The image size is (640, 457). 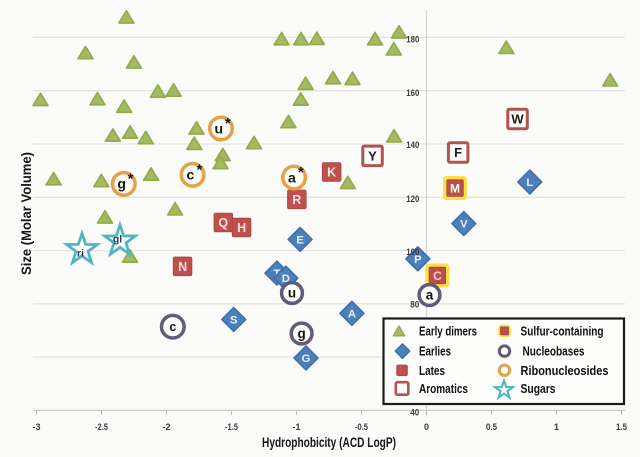 What do you see at coordinates (117, 240) in the screenshot?
I see `svg-text: gl` at bounding box center [117, 240].